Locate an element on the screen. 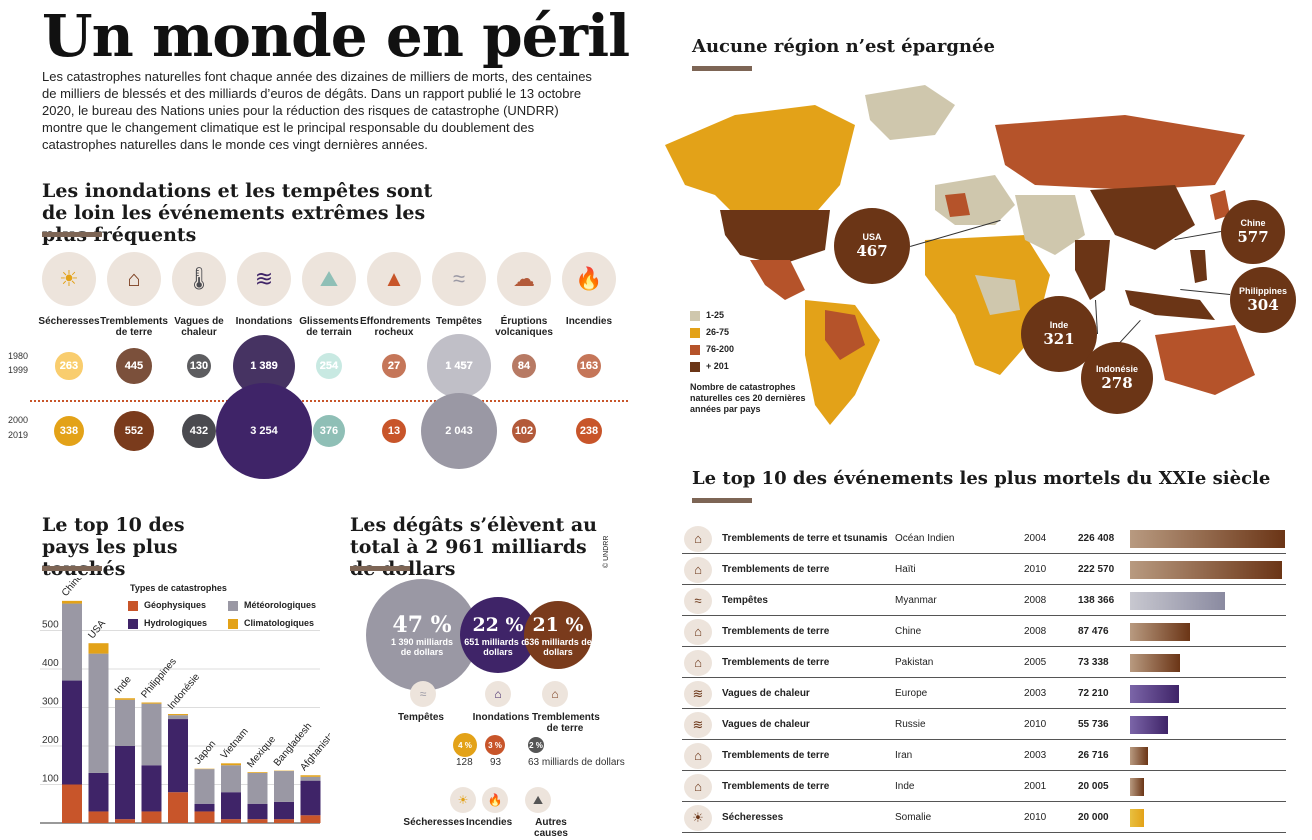 The width and height of the screenshot is (1312, 840). data-bubble: 130 is located at coordinates (199, 366).